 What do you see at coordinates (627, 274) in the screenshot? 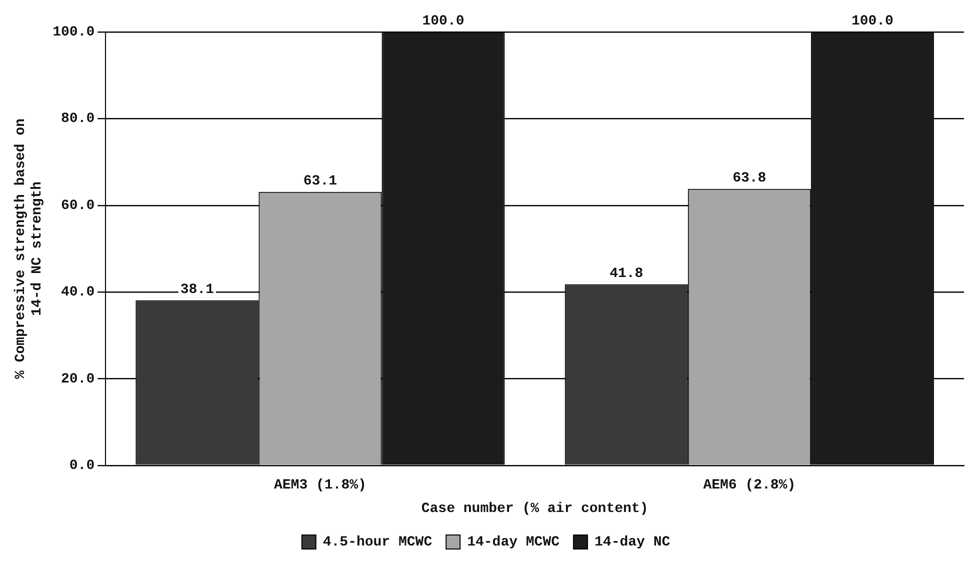
I see `data-label: 41.8` at bounding box center [627, 274].